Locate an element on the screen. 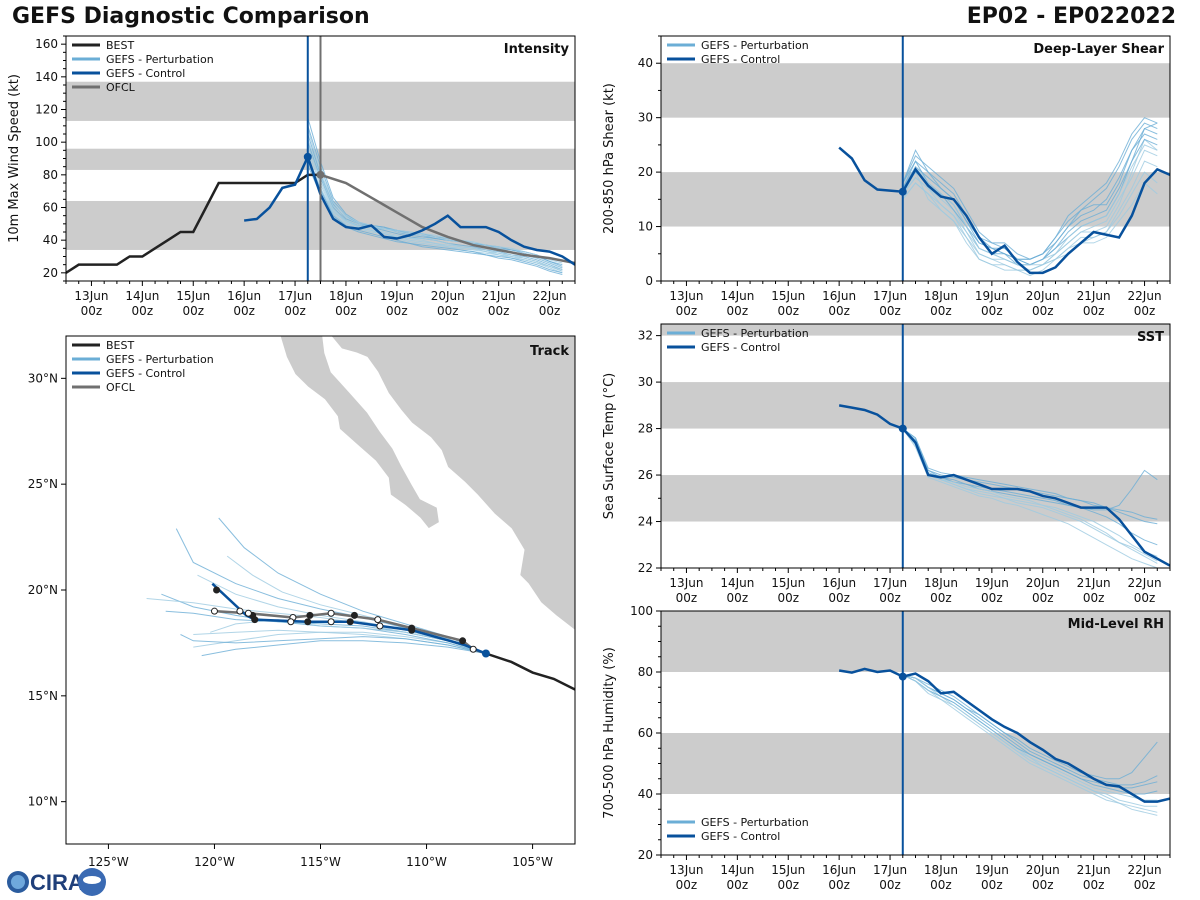  y-tick-label: 80 is located at coordinates (50, 175).